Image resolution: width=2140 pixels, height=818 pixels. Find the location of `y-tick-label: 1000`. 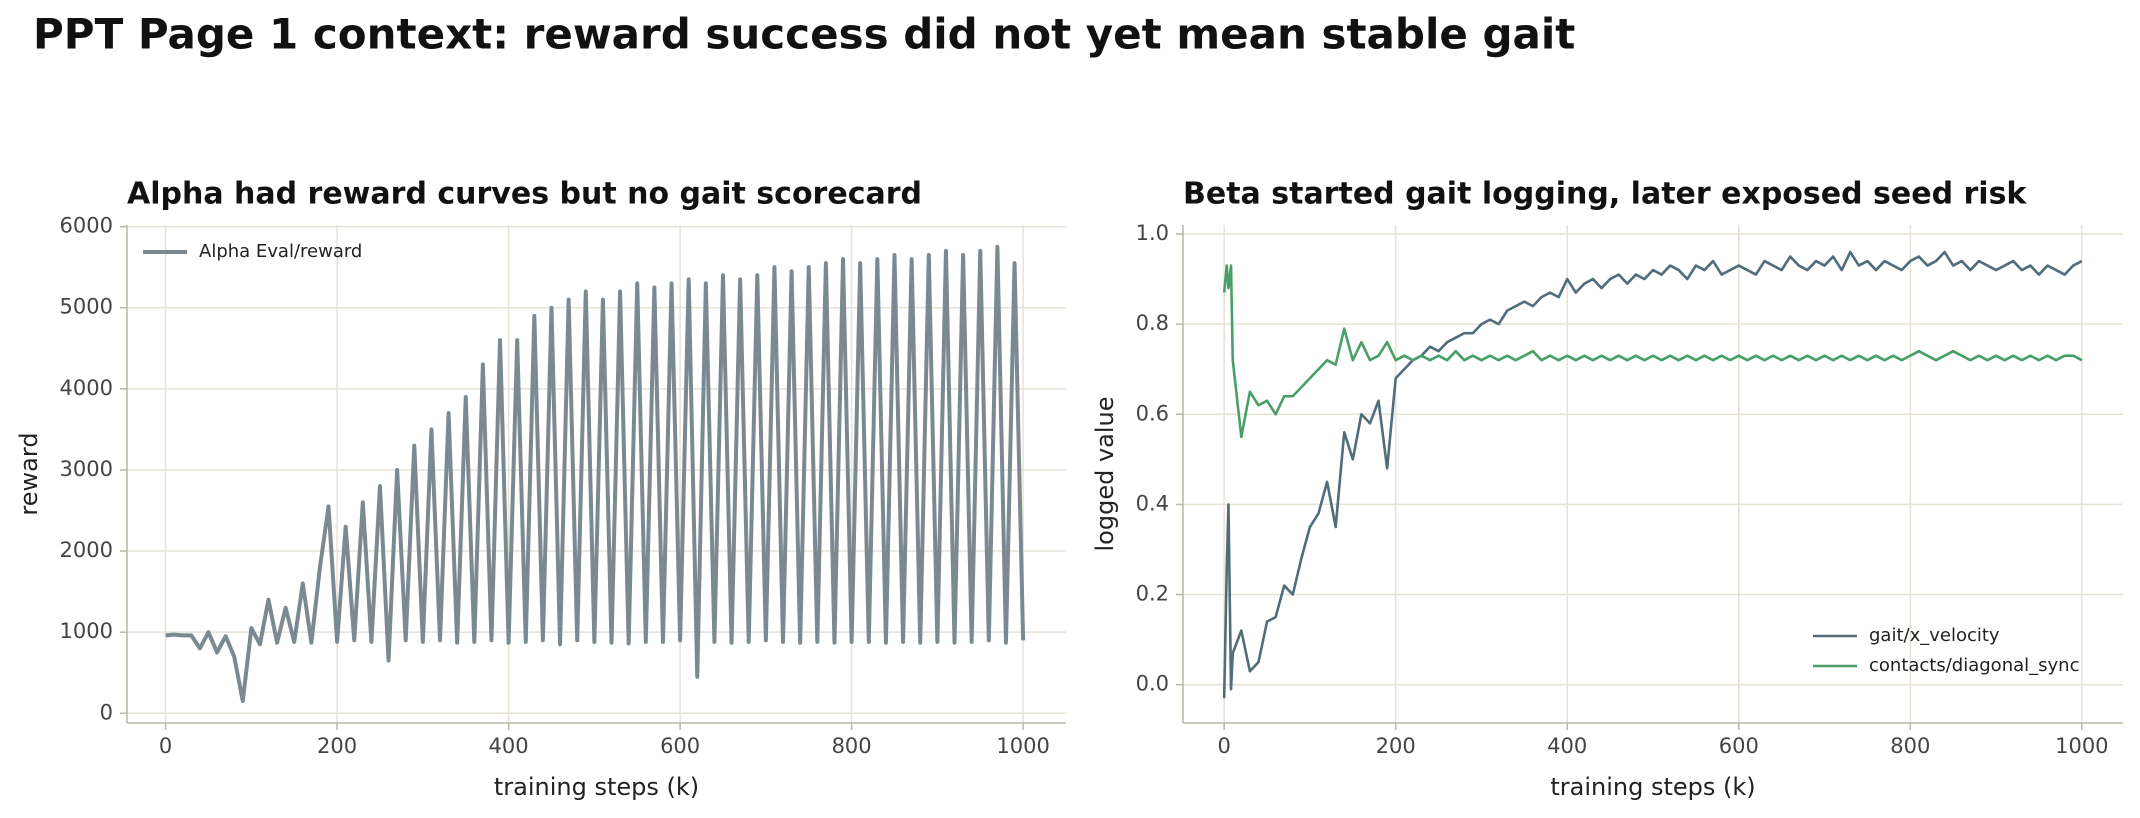

y-tick-label: 1000 is located at coordinates (86, 631).